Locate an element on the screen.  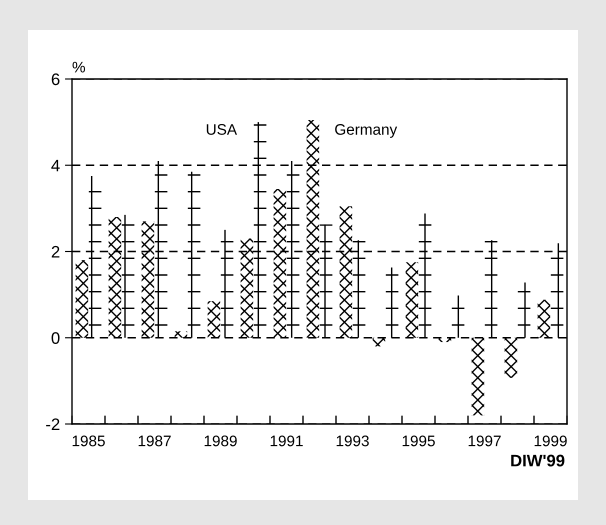
x-tick-label: 1995 is located at coordinates (418, 441).